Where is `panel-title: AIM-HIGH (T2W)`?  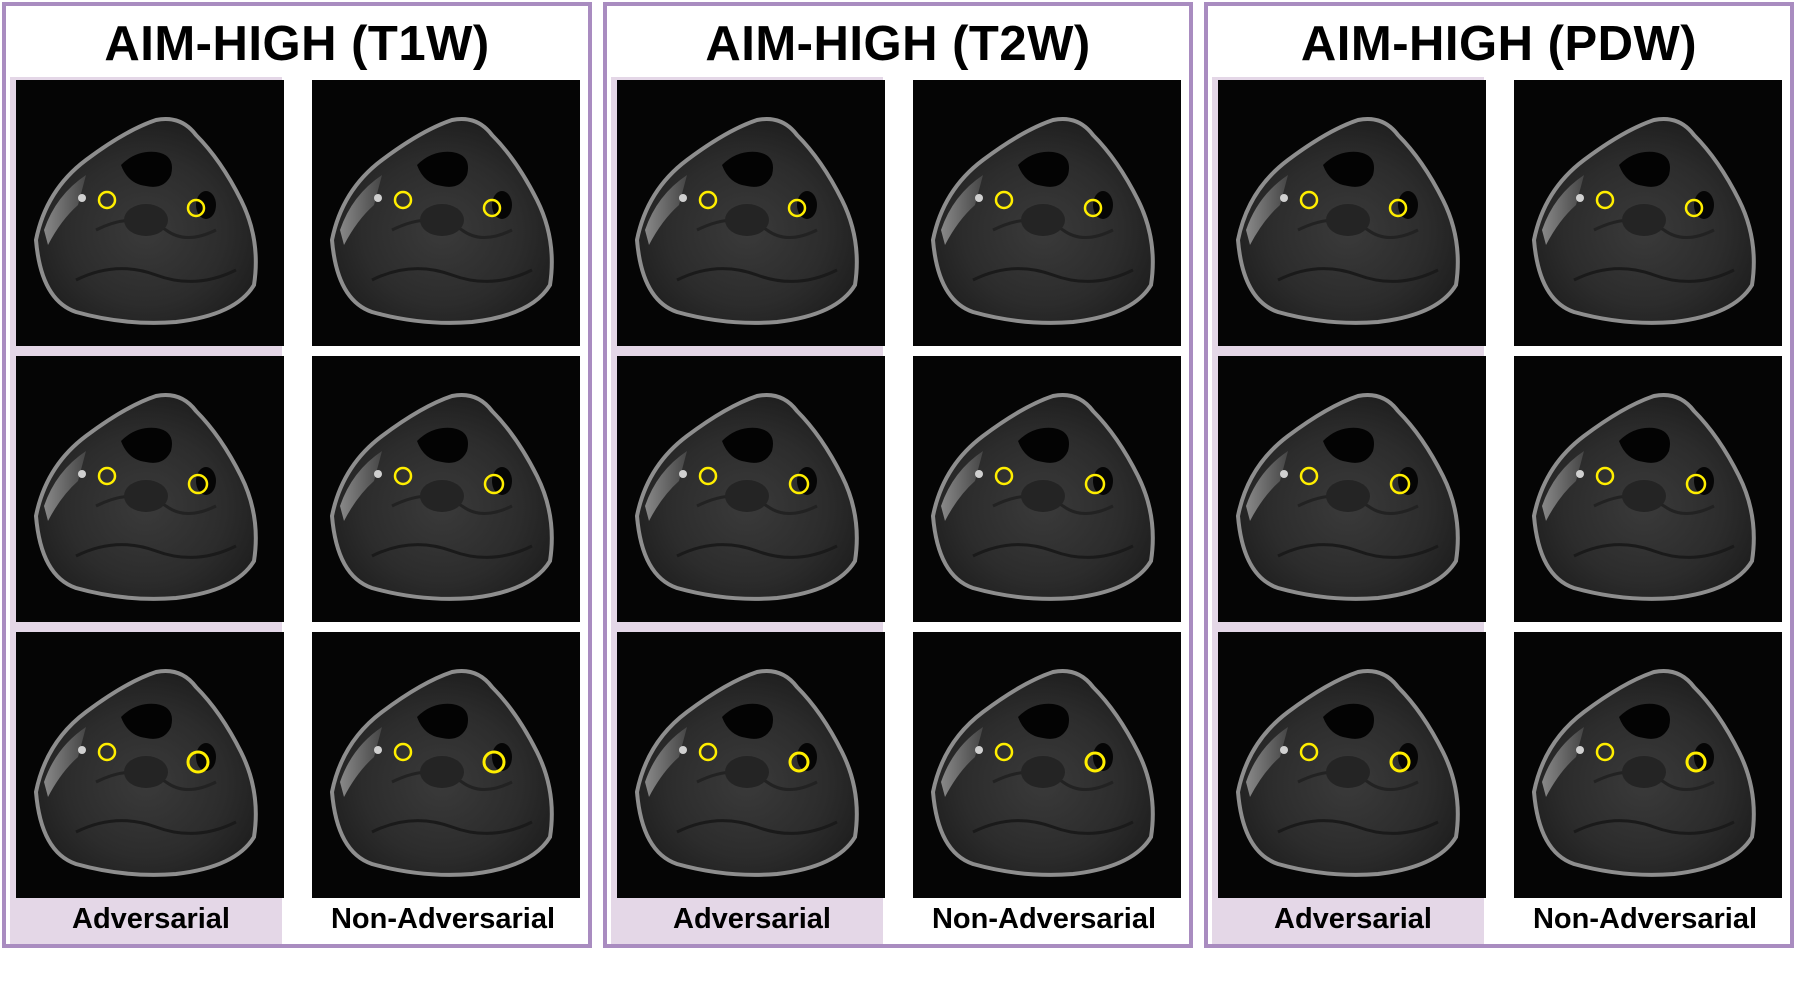 panel-title: AIM-HIGH (T2W) is located at coordinates (898, 44).